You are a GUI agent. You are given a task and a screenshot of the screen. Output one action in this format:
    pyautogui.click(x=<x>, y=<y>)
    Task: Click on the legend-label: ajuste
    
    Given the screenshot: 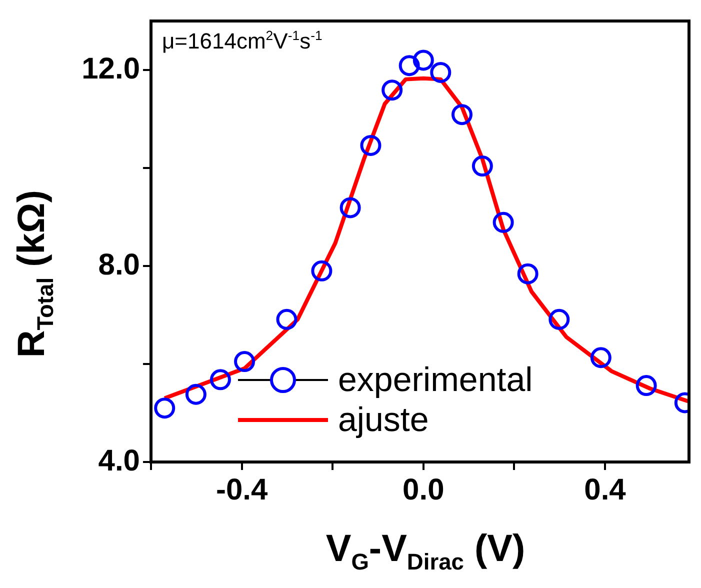 What is the action you would take?
    pyautogui.click(x=383, y=420)
    